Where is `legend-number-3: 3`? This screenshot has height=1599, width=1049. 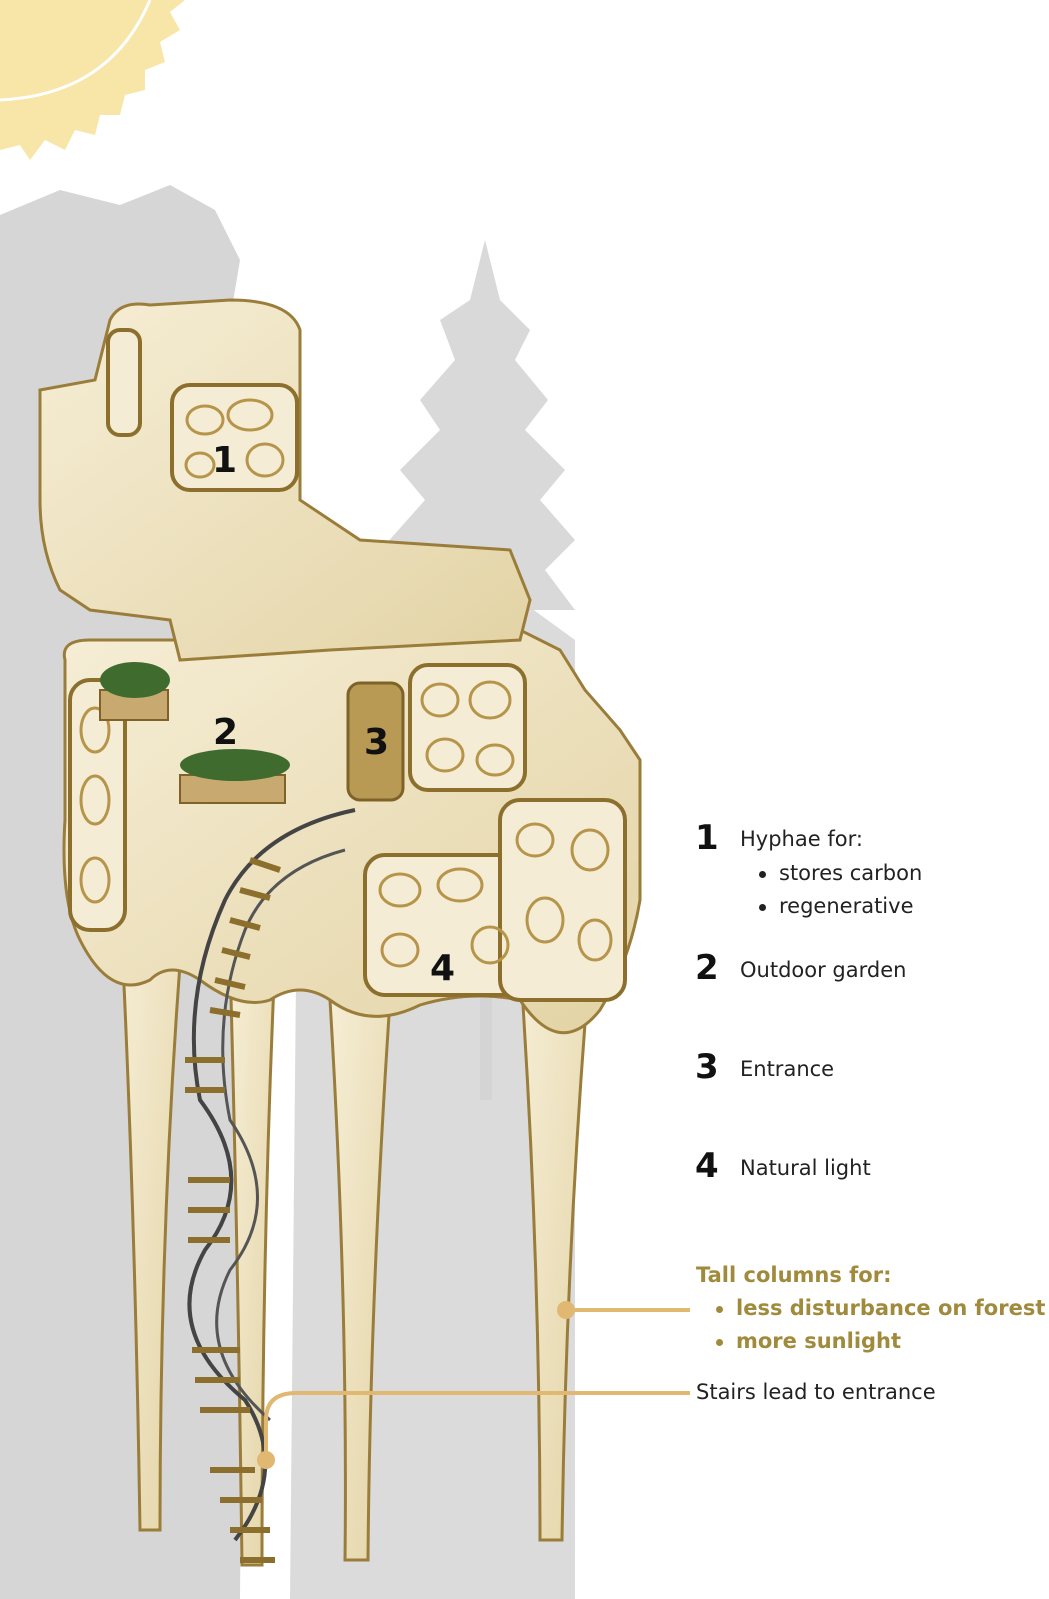
legend-number-3: 3 is located at coordinates (707, 1067).